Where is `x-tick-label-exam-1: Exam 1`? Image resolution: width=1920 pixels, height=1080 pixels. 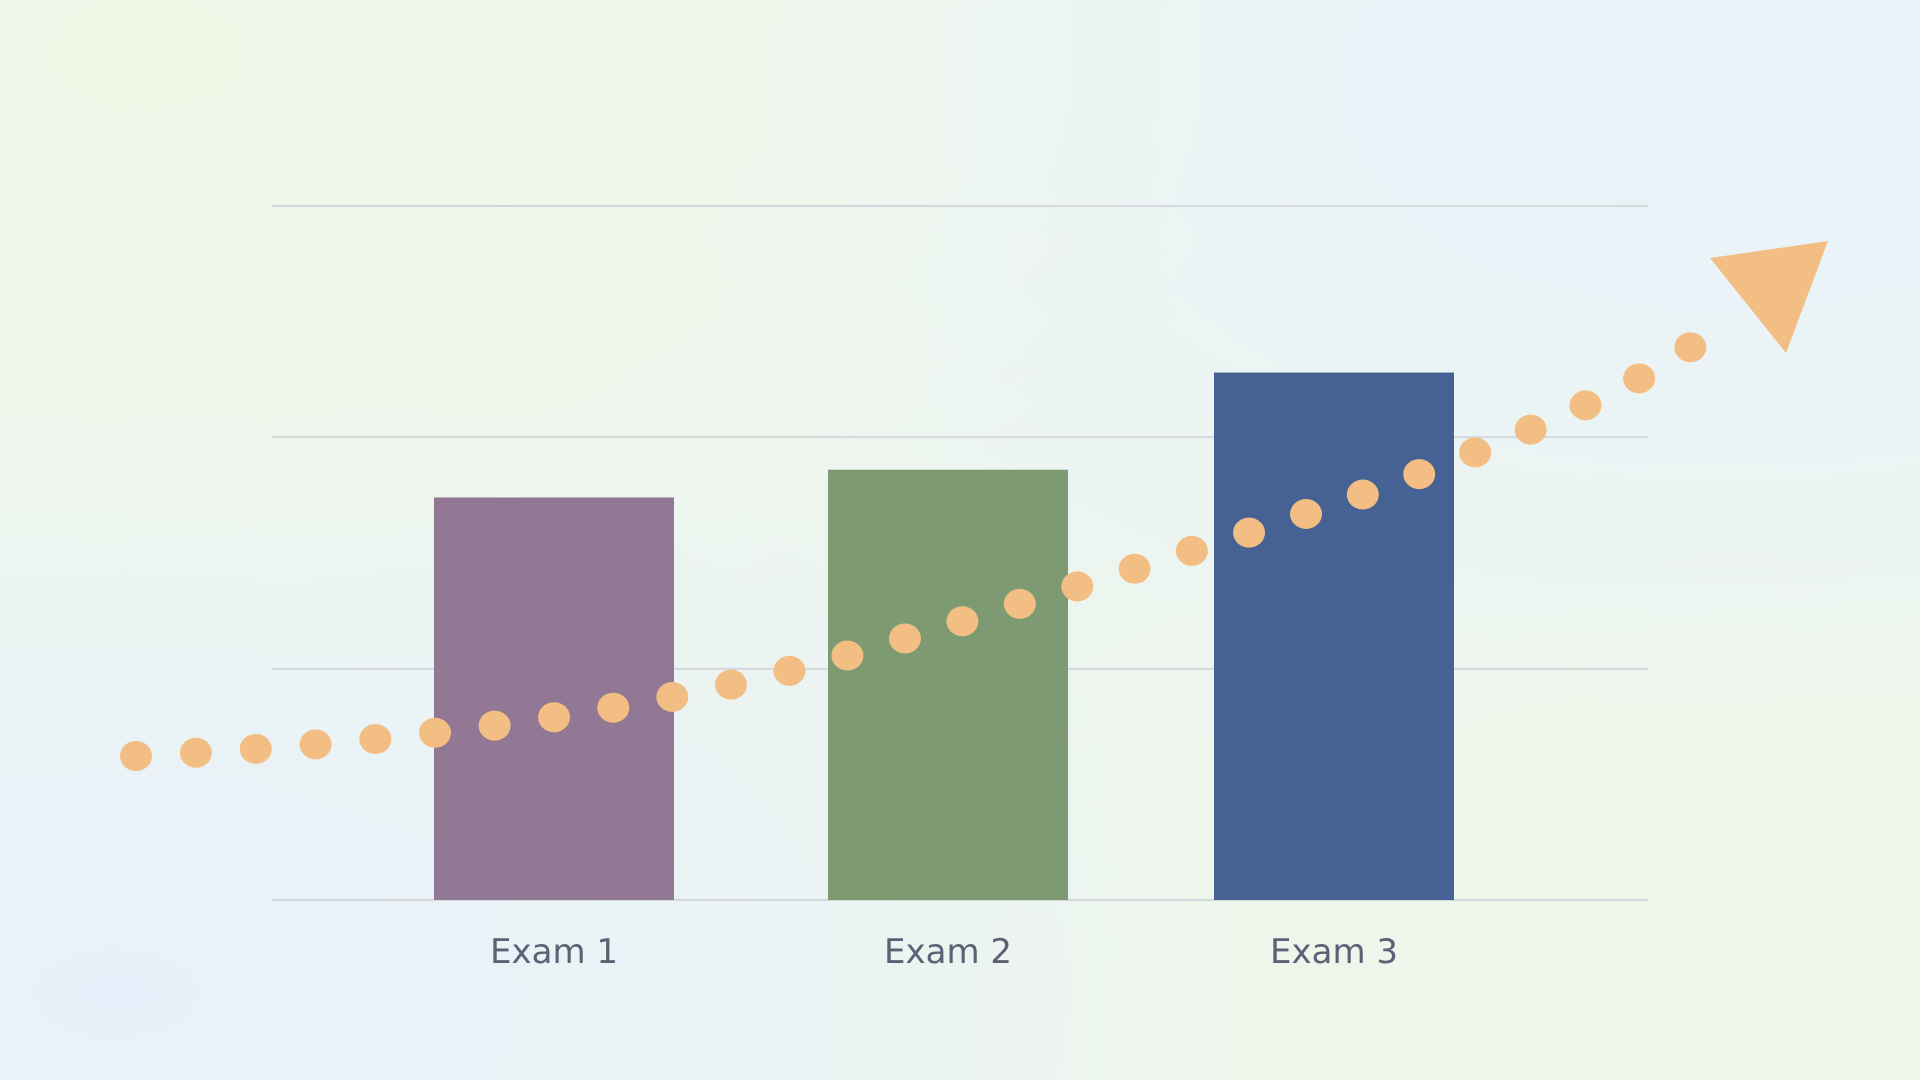 x-tick-label-exam-1: Exam 1 is located at coordinates (554, 952).